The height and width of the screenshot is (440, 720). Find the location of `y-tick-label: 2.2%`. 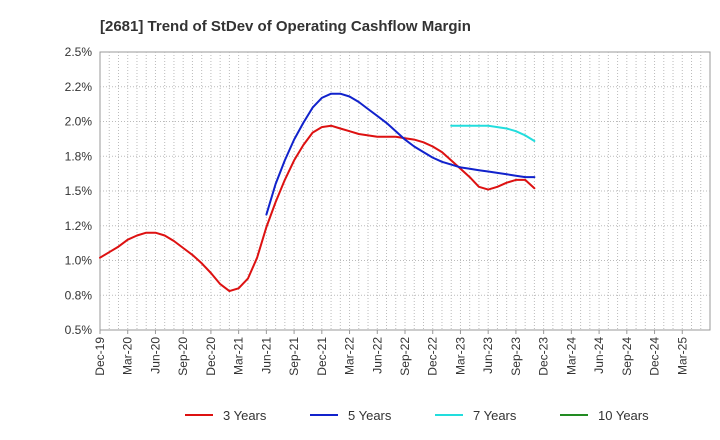

y-tick-label: 2.2% is located at coordinates (79, 87).